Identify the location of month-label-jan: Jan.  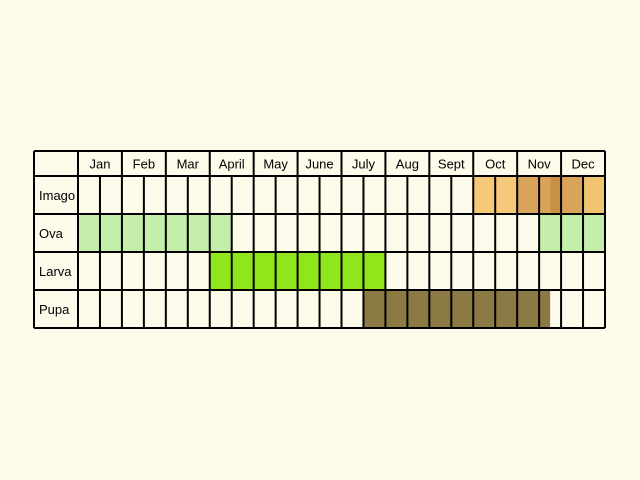
(99, 164).